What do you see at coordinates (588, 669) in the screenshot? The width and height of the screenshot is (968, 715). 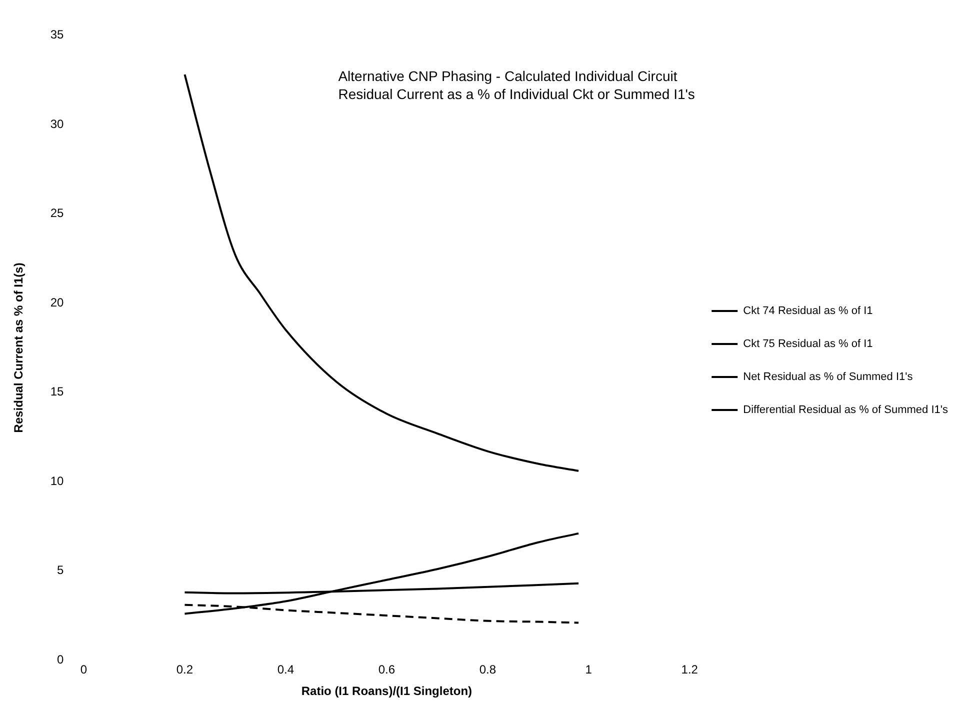 I see `x-tick-label: 1` at bounding box center [588, 669].